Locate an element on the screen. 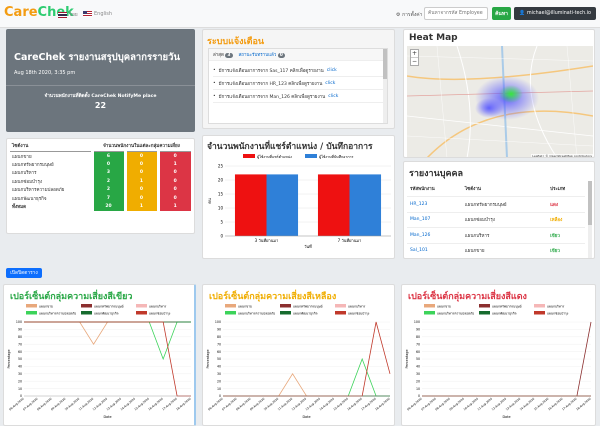 The image size is (600, 426). green-risk-chart-title: เปอร์เซ็นต์กลุ่มความเสี่ยงสีเขียว is located at coordinates (71, 297).